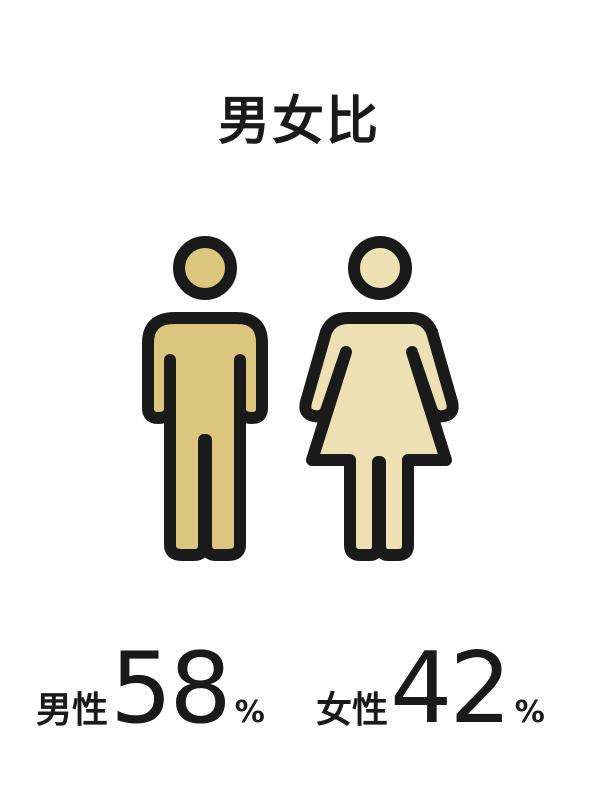  Describe the element at coordinates (249, 712) in the screenshot. I see `male-percent-sign: %` at that location.